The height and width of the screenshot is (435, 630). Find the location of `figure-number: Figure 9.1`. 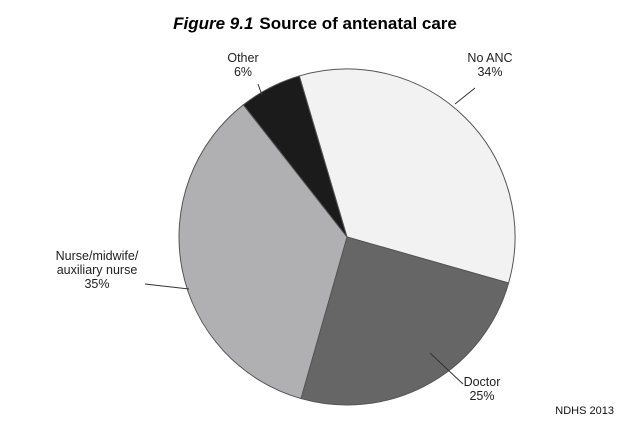

figure-number: Figure 9.1 is located at coordinates (213, 23).